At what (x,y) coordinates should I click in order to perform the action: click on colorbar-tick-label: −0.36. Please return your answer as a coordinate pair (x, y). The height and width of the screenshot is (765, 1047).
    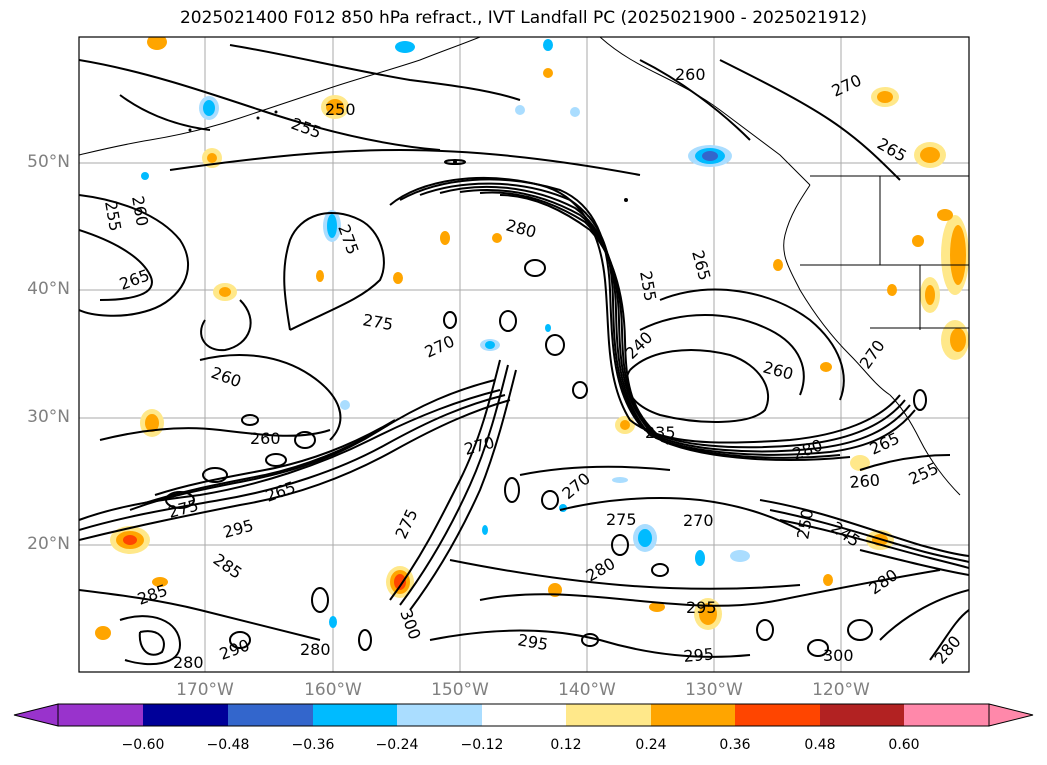
    Looking at the image, I should click on (313, 745).